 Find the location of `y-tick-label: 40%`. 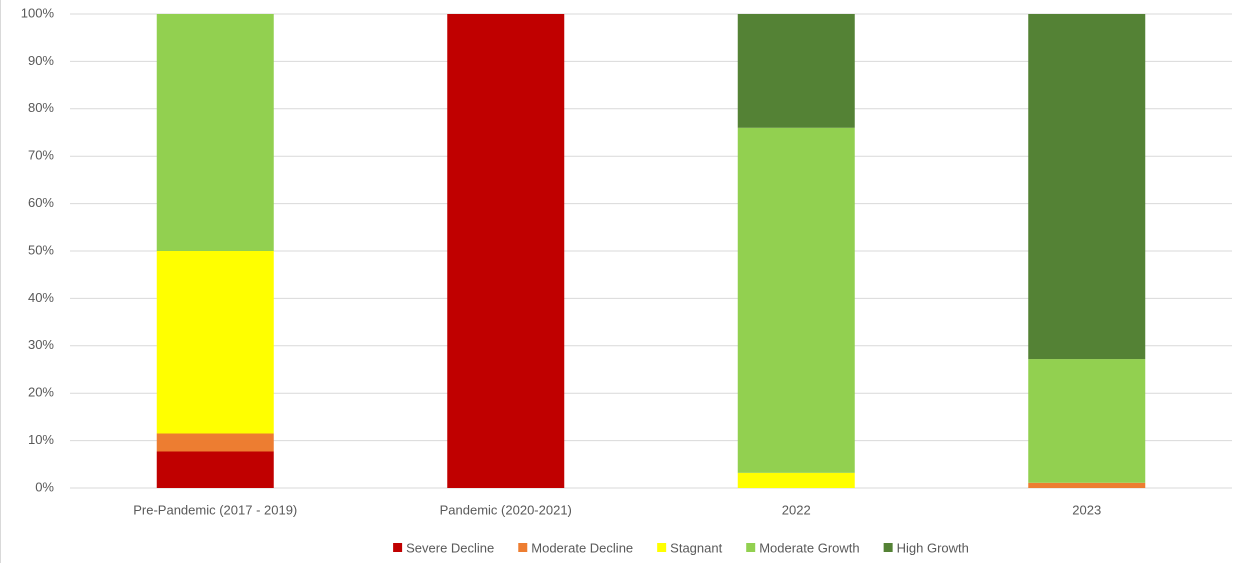

y-tick-label: 40% is located at coordinates (41, 297).